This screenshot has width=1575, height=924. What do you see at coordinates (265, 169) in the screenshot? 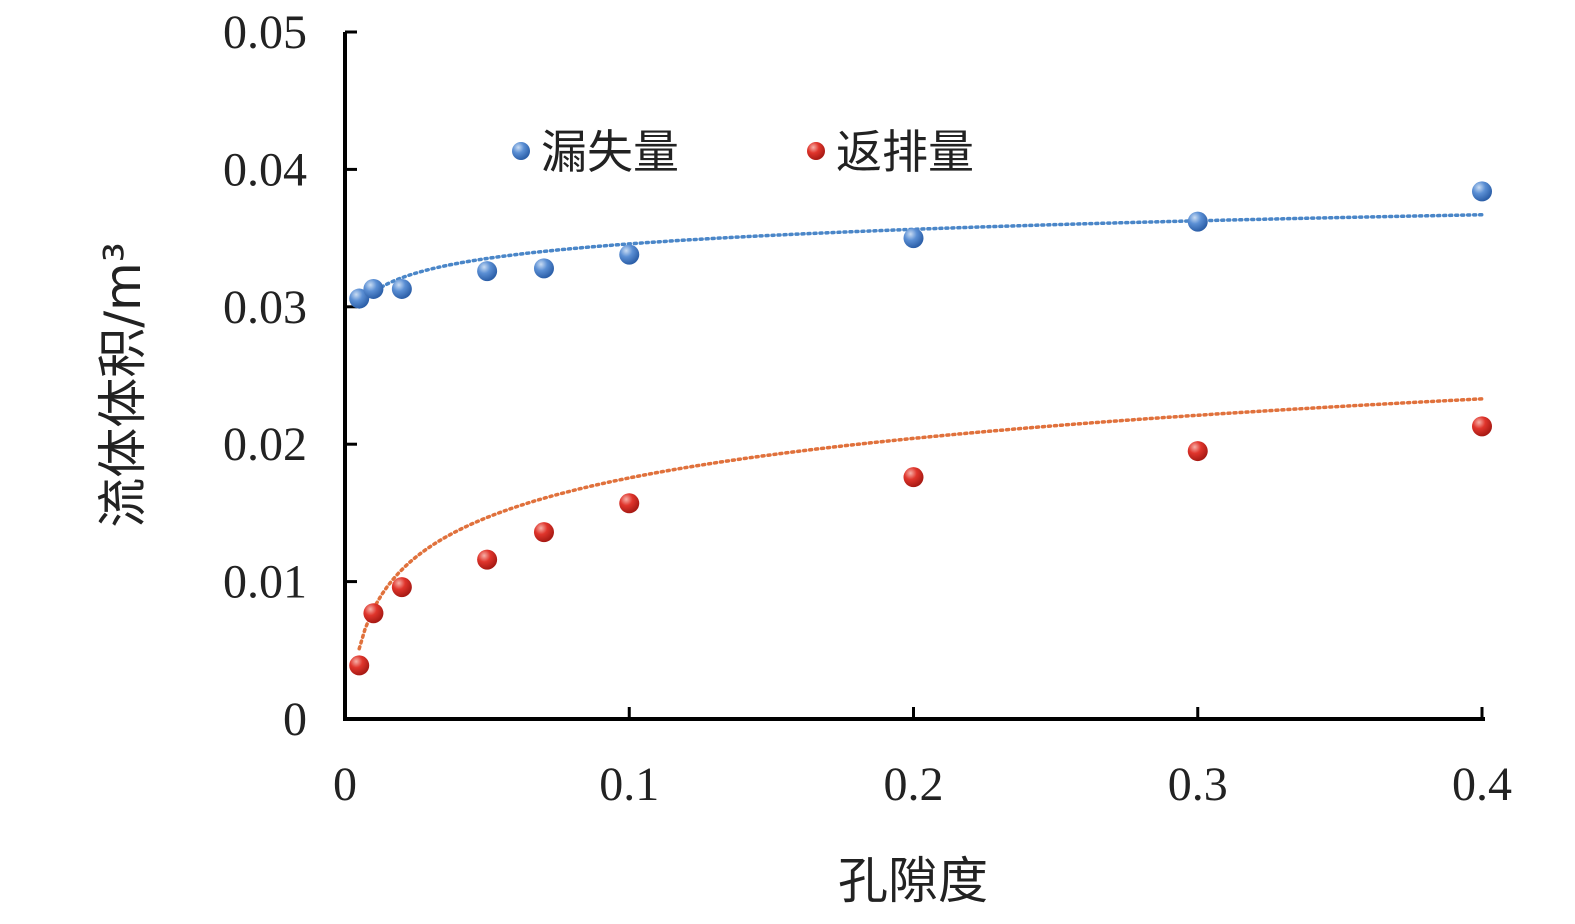
I see `y-tick-label: 0.04` at bounding box center [265, 169].